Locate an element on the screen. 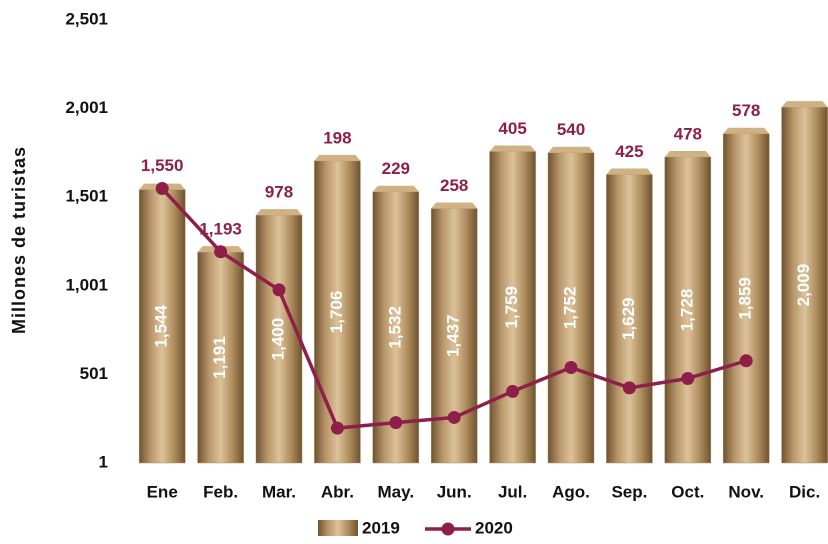 Image resolution: width=828 pixels, height=544 pixels. line-value-label: 405 is located at coordinates (512, 128).